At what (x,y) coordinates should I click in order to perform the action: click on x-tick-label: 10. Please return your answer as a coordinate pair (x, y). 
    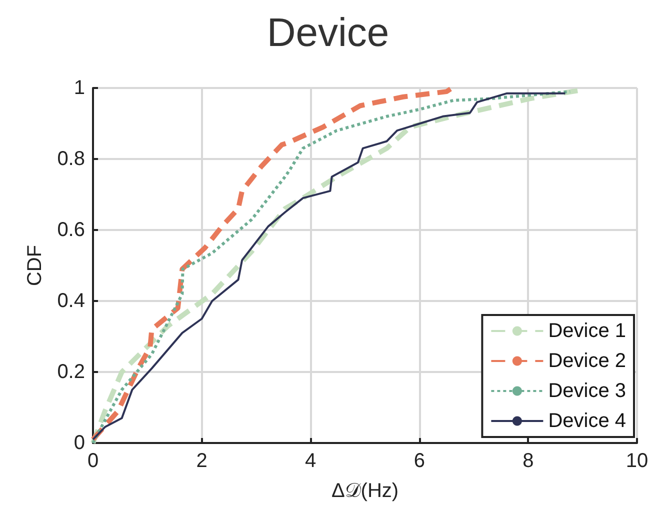
    Looking at the image, I should click on (637, 461).